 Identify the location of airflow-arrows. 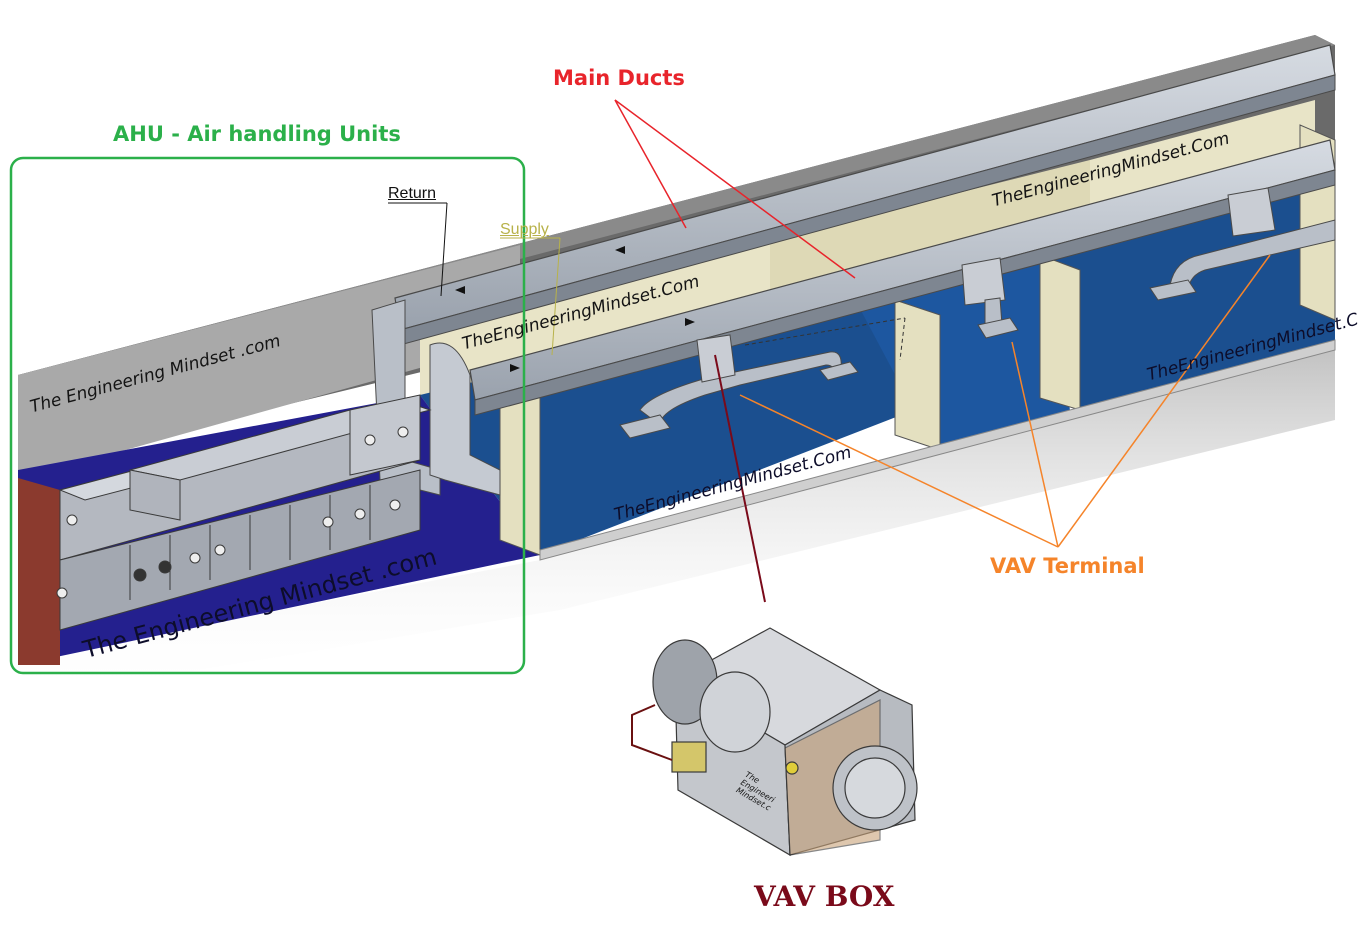
(575, 309).